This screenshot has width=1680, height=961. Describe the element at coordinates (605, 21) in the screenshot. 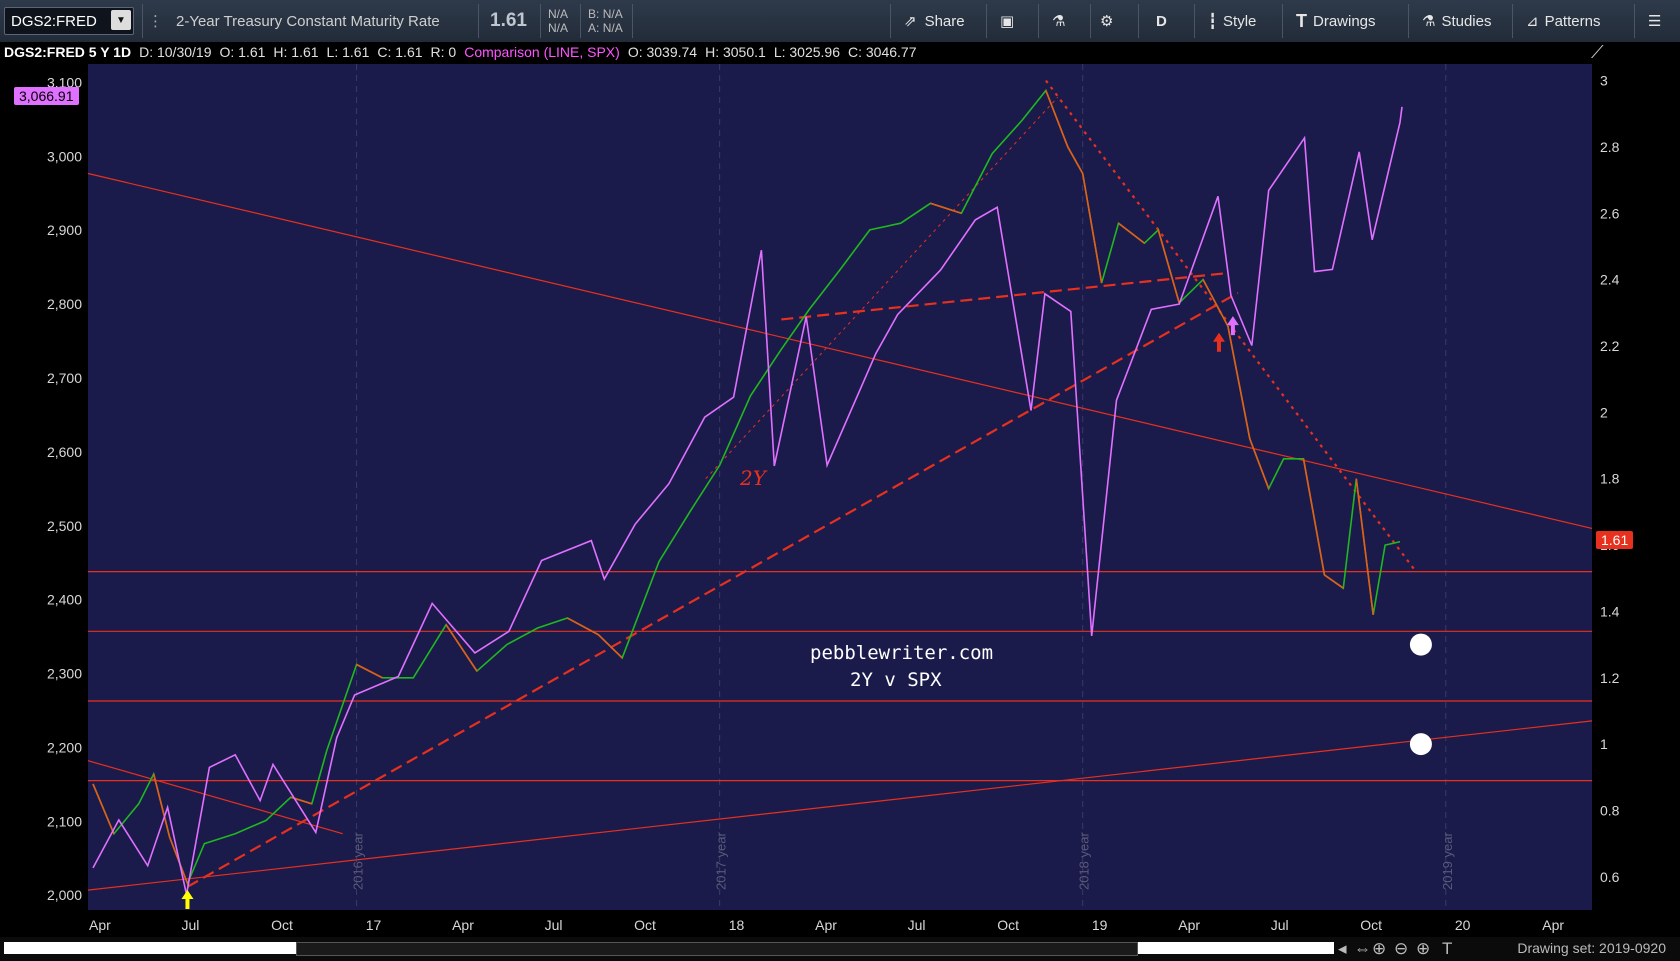

I see `bid-ask: B: N/A A: N/A` at that location.